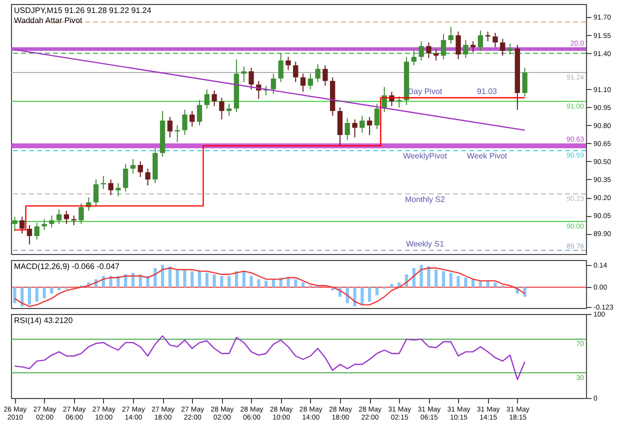  I want to click on chart-title: USDJPY,M15 91.26 91.28 91.22 91.24, so click(83, 10).